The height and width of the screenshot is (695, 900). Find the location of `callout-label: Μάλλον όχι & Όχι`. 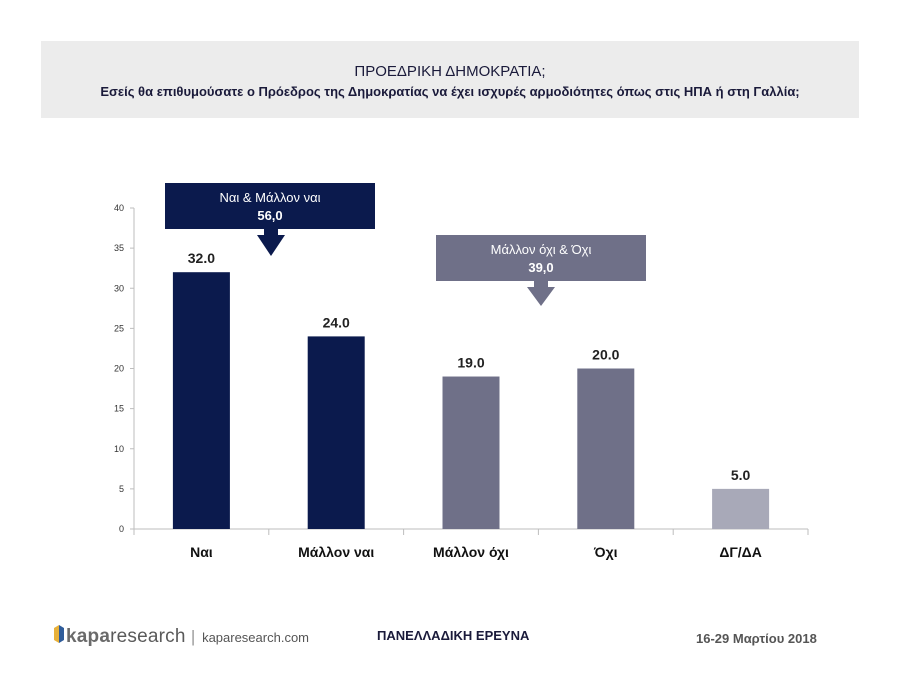

callout-label: Μάλλον όχι & Όχι is located at coordinates (541, 249).